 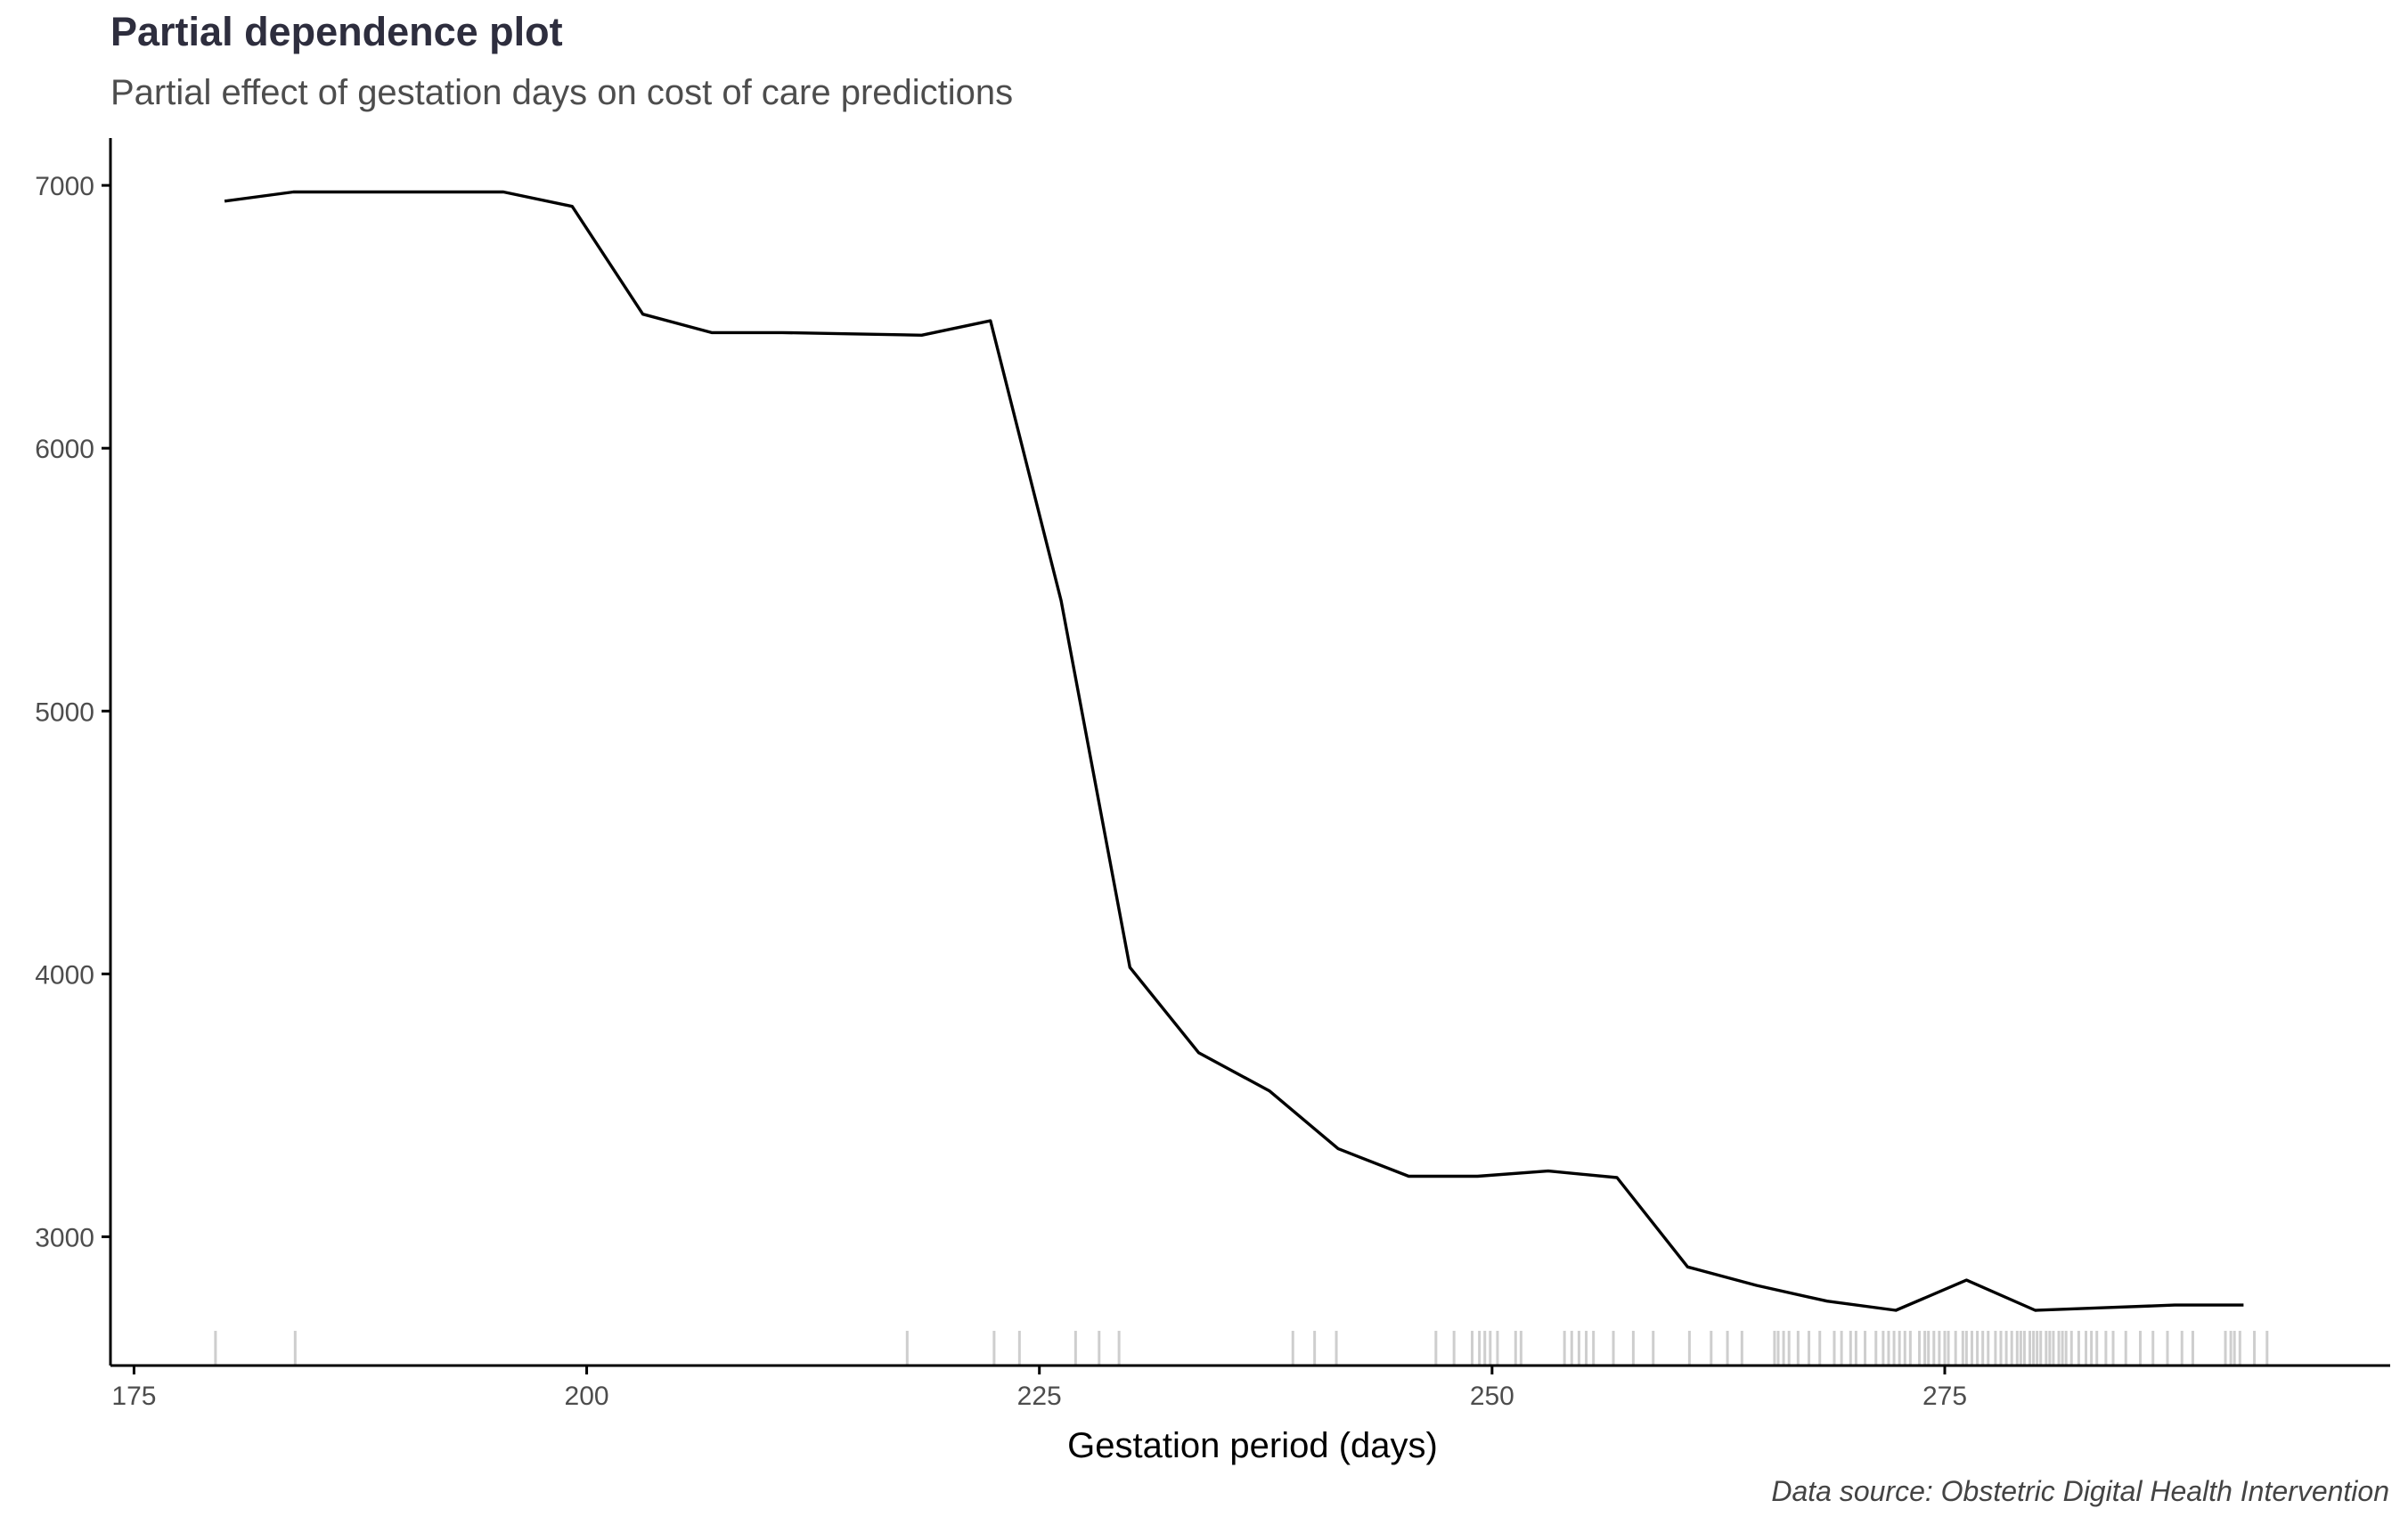 What do you see at coordinates (1944, 1396) in the screenshot?
I see `x-tick-label: 275` at bounding box center [1944, 1396].